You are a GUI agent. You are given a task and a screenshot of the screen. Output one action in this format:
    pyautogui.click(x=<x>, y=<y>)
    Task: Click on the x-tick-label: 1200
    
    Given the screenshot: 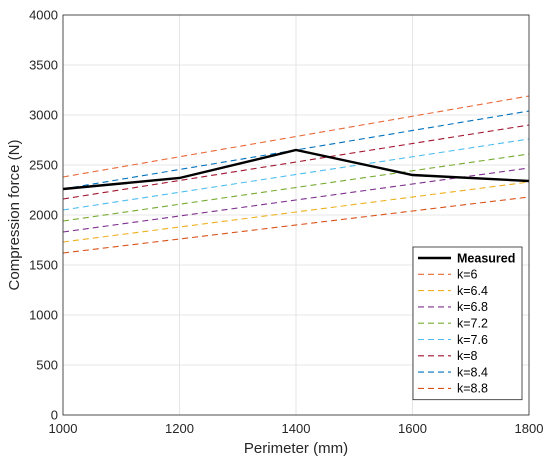 What is the action you would take?
    pyautogui.click(x=179, y=428)
    